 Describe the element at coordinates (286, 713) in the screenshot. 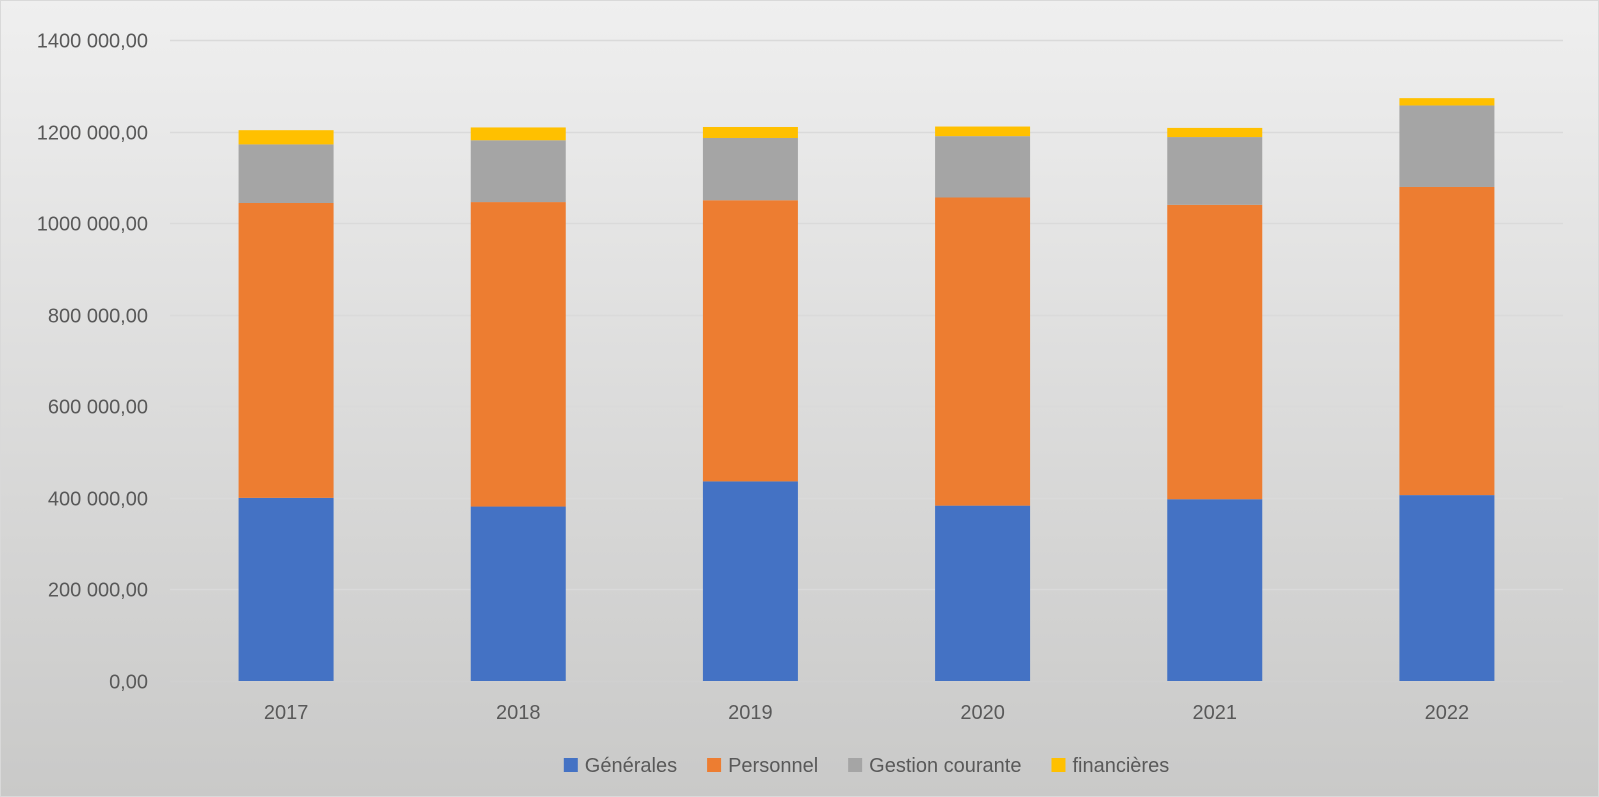

I see `x-tick-label: 2017` at that location.